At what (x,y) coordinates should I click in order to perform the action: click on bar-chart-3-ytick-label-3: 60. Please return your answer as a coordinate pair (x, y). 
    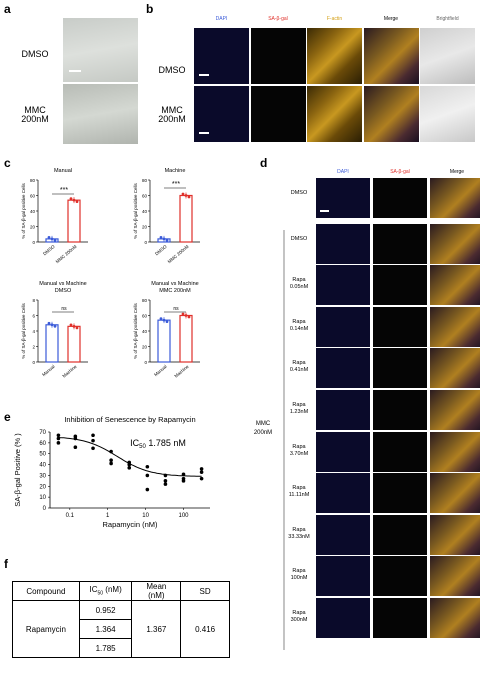
    Looking at the image, I should click on (145, 315).